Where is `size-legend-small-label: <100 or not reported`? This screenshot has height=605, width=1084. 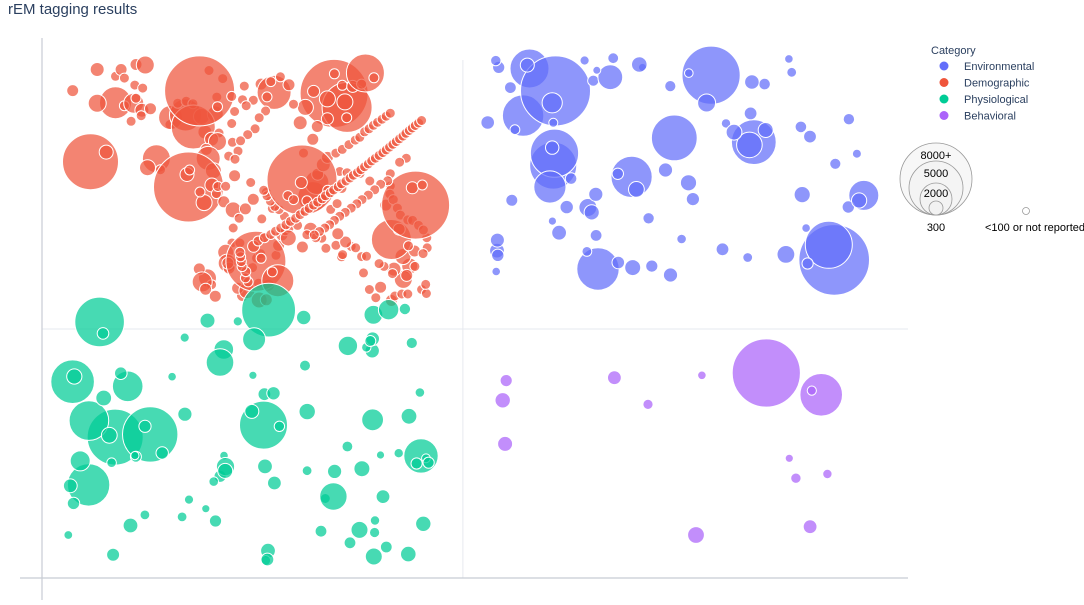
size-legend-small-label: <100 or not reported is located at coordinates (1034, 228).